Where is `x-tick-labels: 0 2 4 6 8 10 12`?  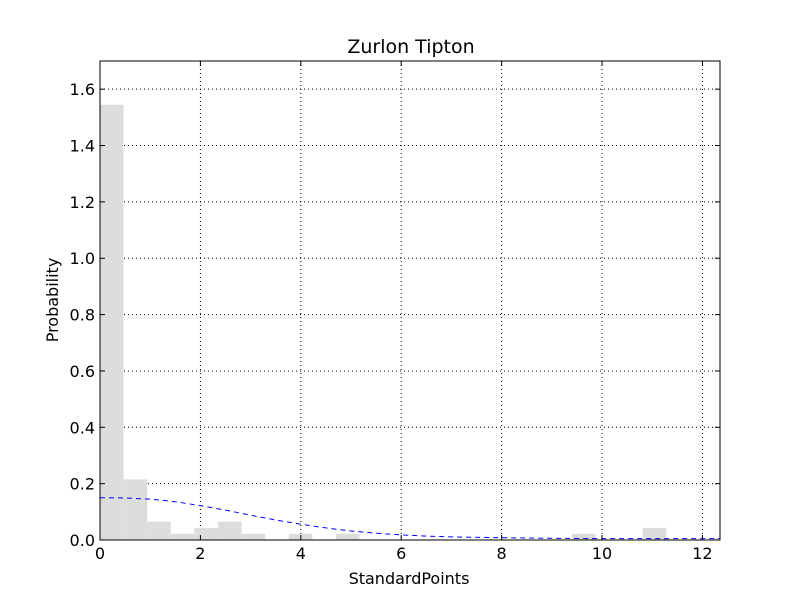 x-tick-labels: 0 2 4 6 8 10 12 is located at coordinates (404, 553).